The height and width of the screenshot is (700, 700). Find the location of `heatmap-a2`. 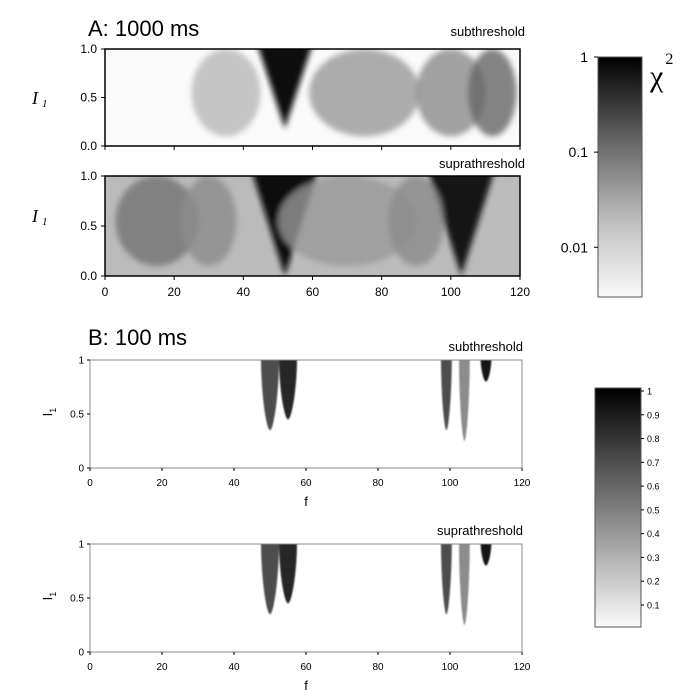

heatmap-a2 is located at coordinates (304, 226).